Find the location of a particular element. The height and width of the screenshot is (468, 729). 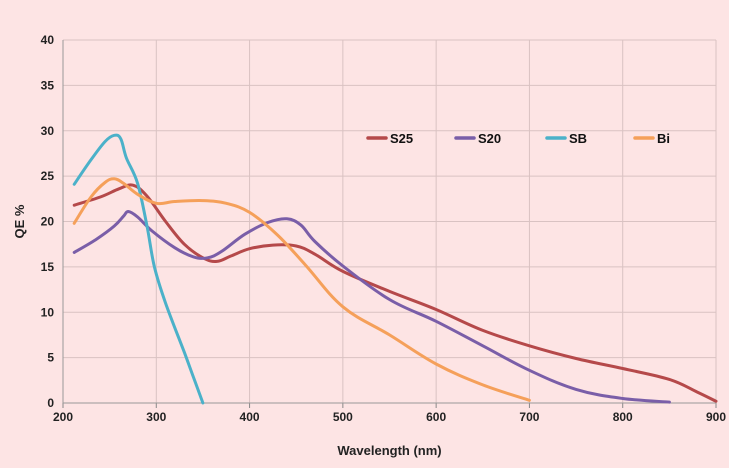

y-tick-label: 35 is located at coordinates (48, 85).